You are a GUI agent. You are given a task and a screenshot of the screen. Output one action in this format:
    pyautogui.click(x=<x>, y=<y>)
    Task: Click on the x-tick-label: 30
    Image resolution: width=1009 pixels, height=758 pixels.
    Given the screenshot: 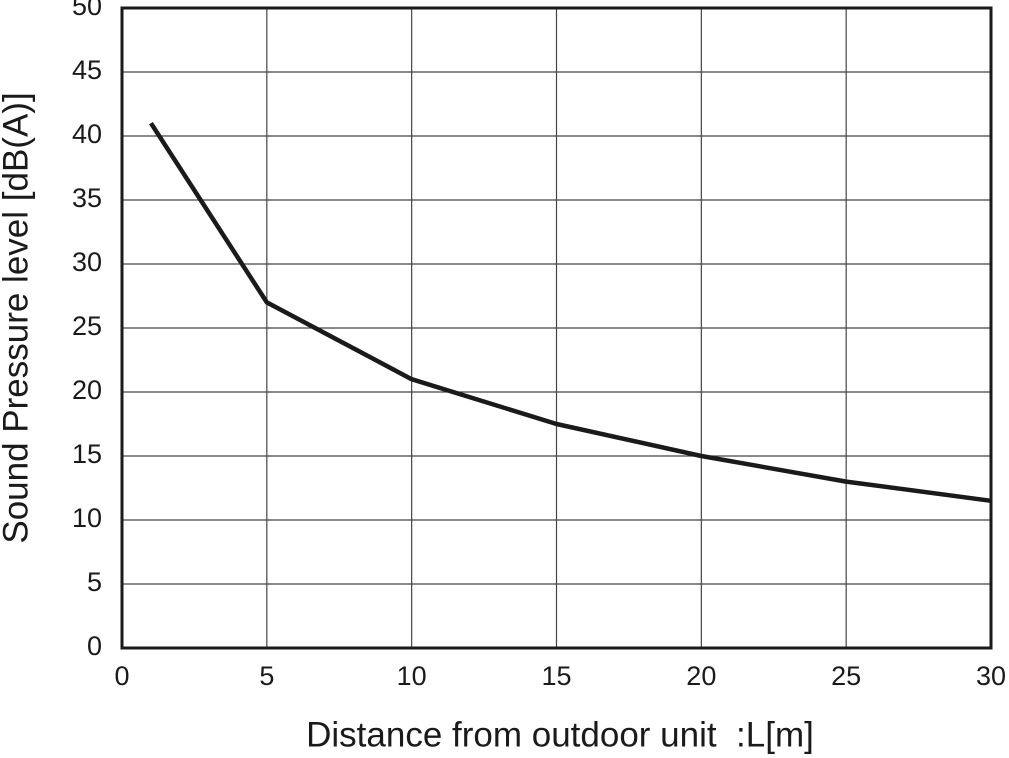 What is the action you would take?
    pyautogui.click(x=991, y=676)
    